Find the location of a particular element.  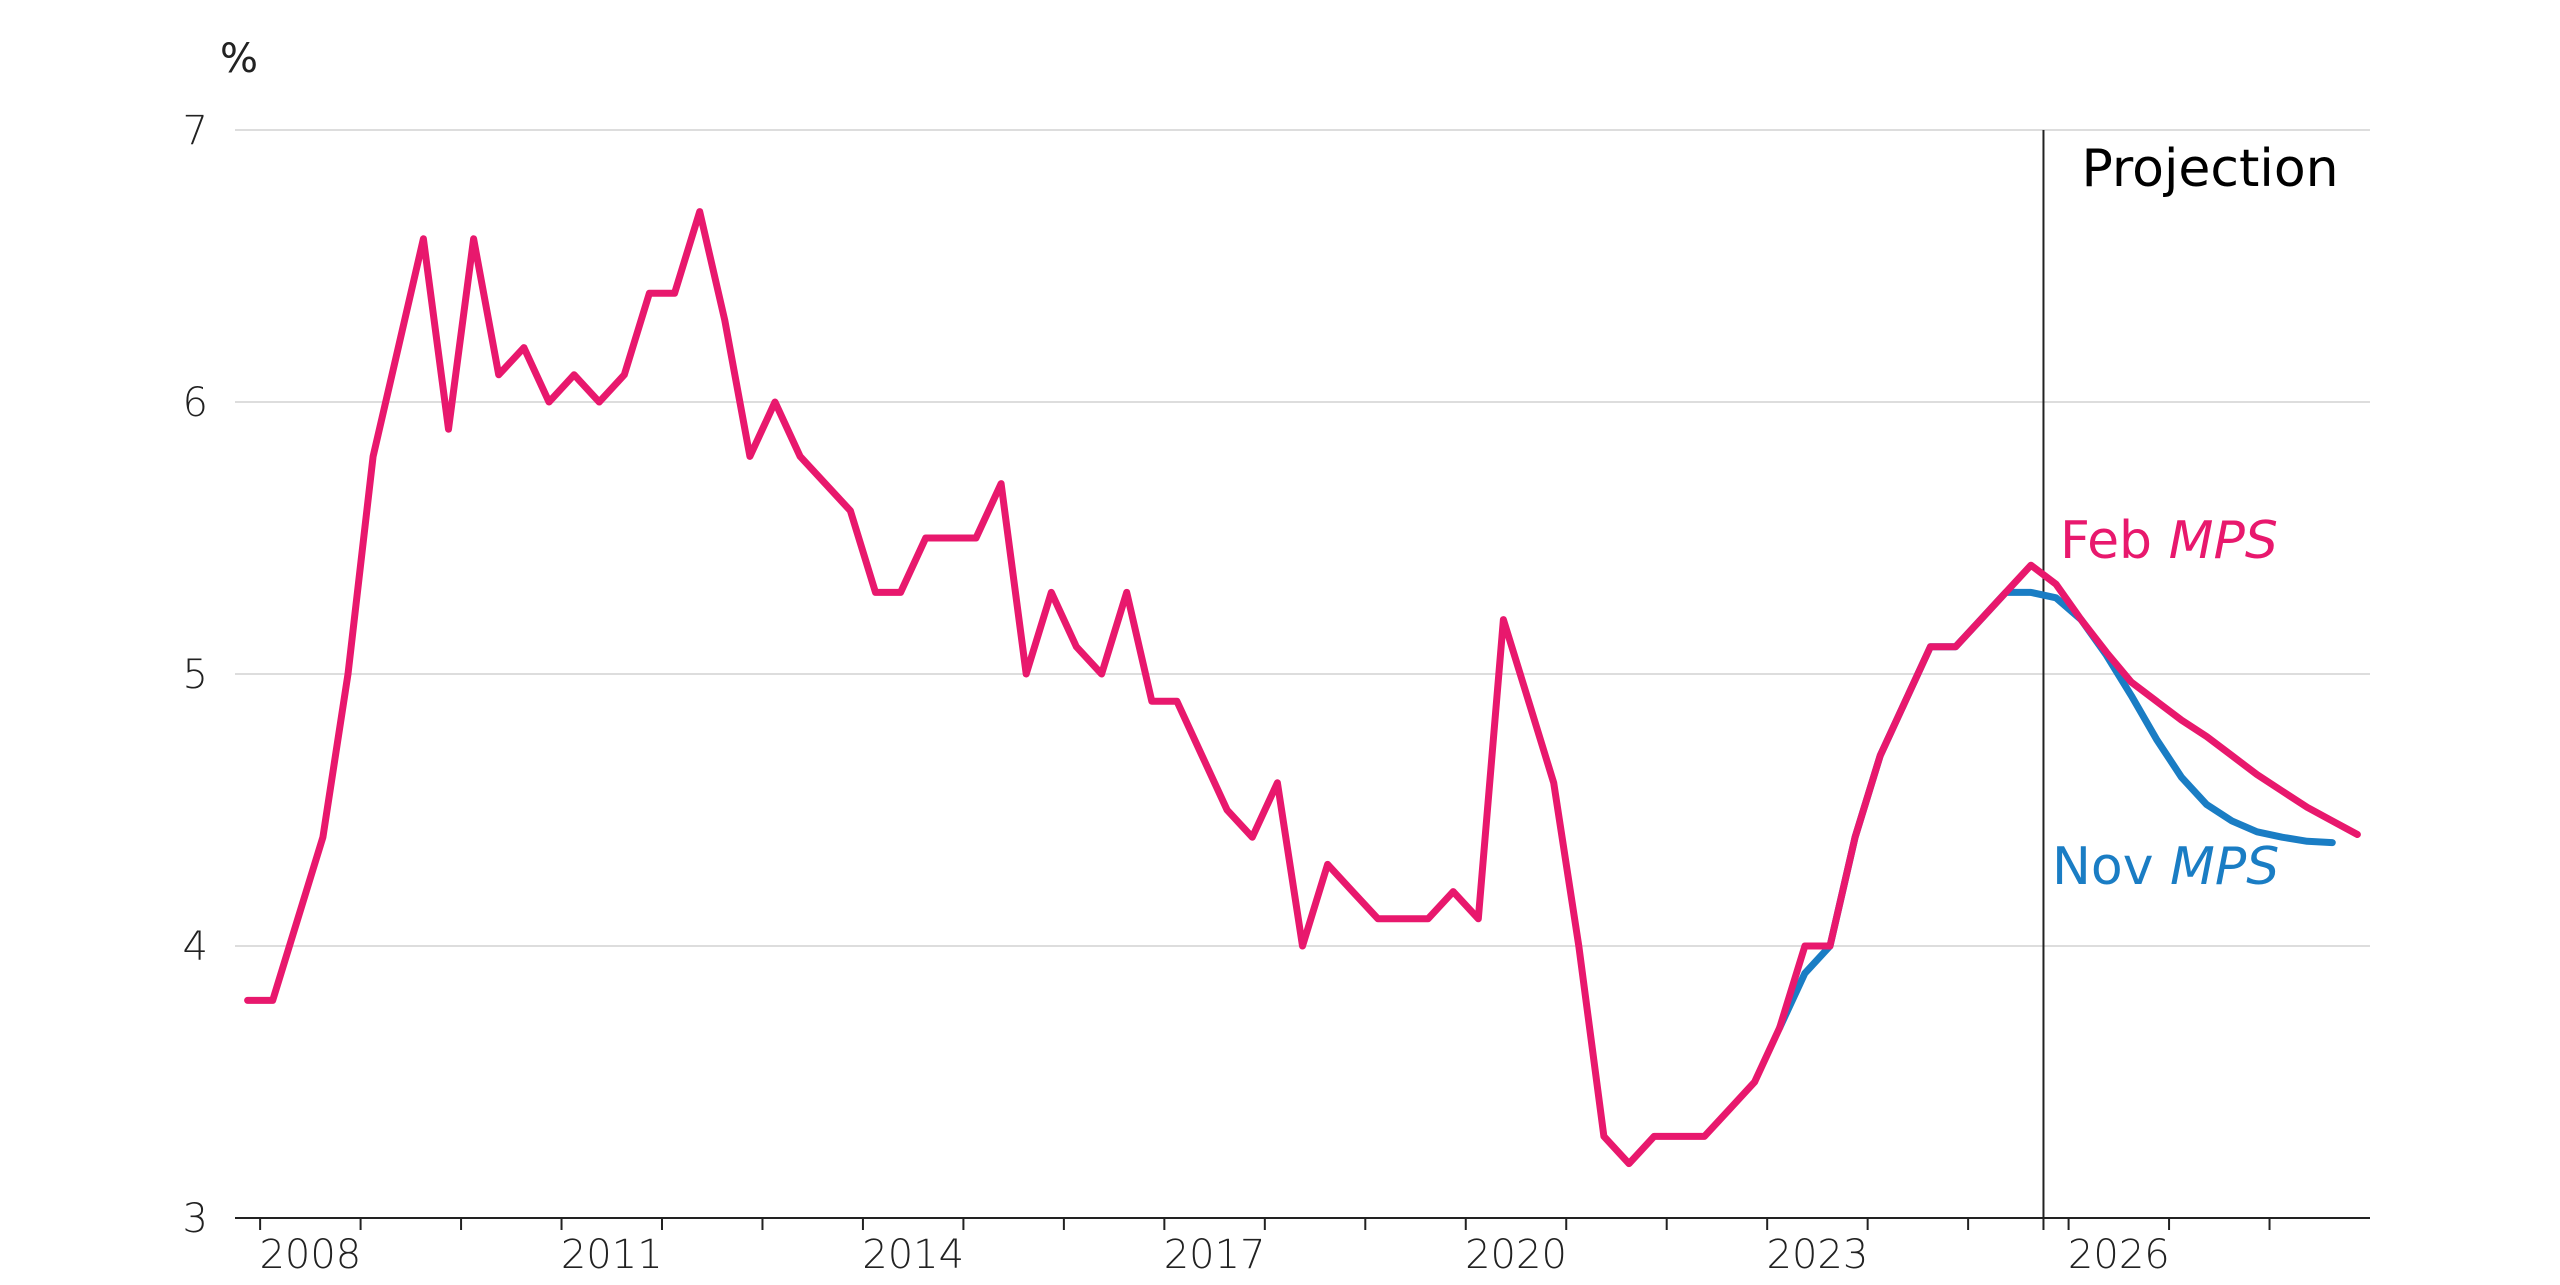

projection-layer: Projection is located at coordinates (2190, 680).